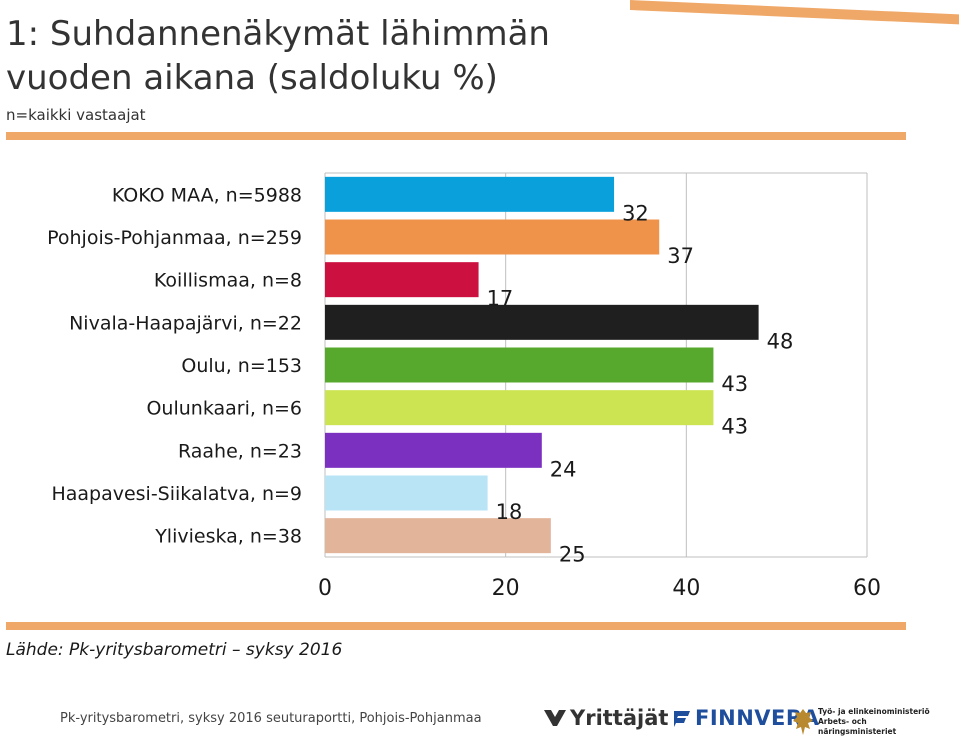 The width and height of the screenshot is (959, 743). What do you see at coordinates (176, 494) in the screenshot?
I see `category-label: Haapavesi-Siikalatva, n=9` at bounding box center [176, 494].